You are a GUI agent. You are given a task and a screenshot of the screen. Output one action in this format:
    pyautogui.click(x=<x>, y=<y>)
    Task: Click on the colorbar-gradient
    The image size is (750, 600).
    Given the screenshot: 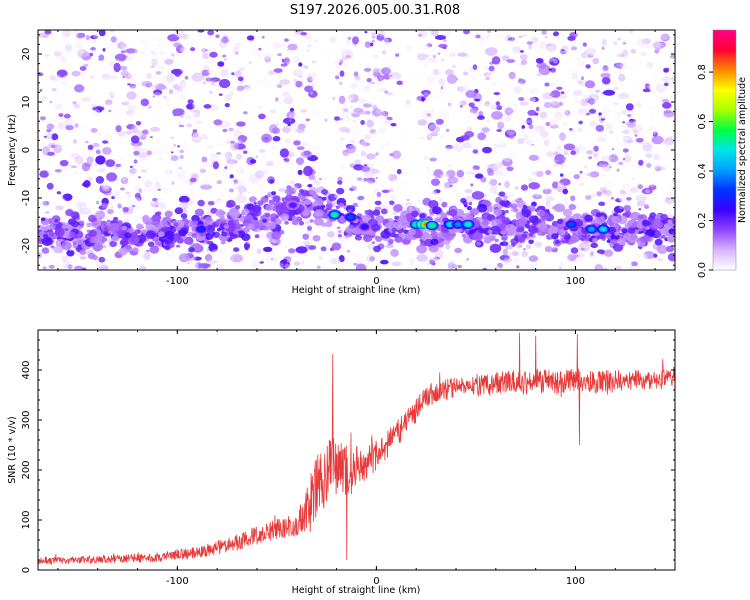 What is the action you would take?
    pyautogui.click(x=724, y=150)
    